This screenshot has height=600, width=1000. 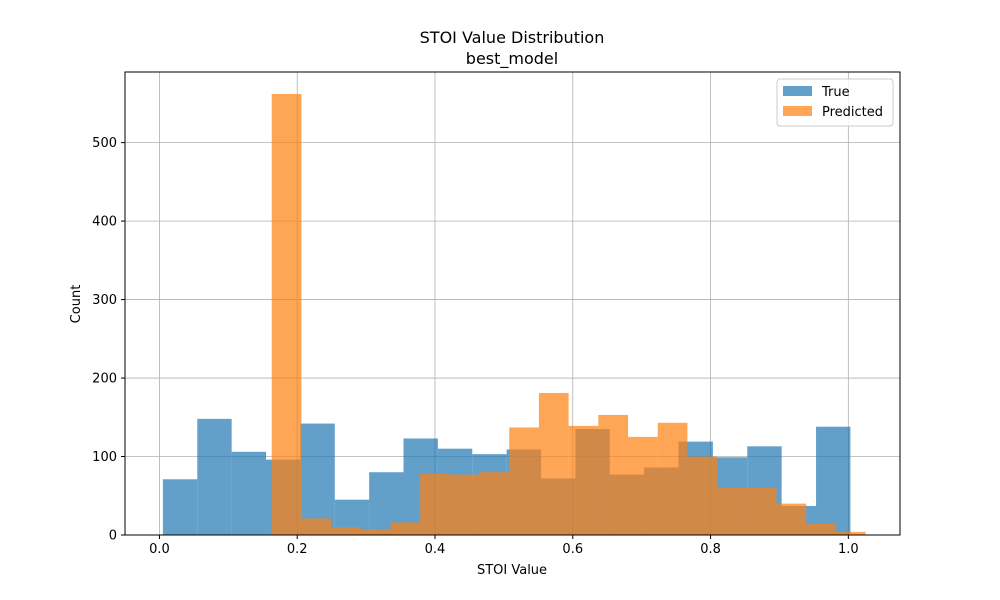 I want to click on x-tick-label: 0.2, so click(x=297, y=549).